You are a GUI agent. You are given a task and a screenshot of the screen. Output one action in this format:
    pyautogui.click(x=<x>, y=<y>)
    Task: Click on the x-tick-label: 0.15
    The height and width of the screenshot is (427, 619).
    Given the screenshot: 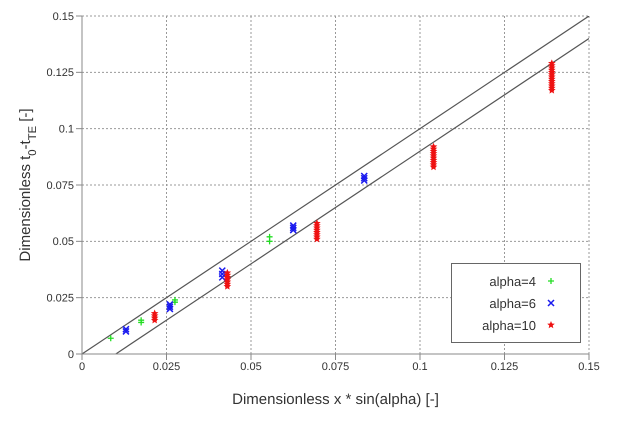 What is the action you would take?
    pyautogui.click(x=589, y=366)
    